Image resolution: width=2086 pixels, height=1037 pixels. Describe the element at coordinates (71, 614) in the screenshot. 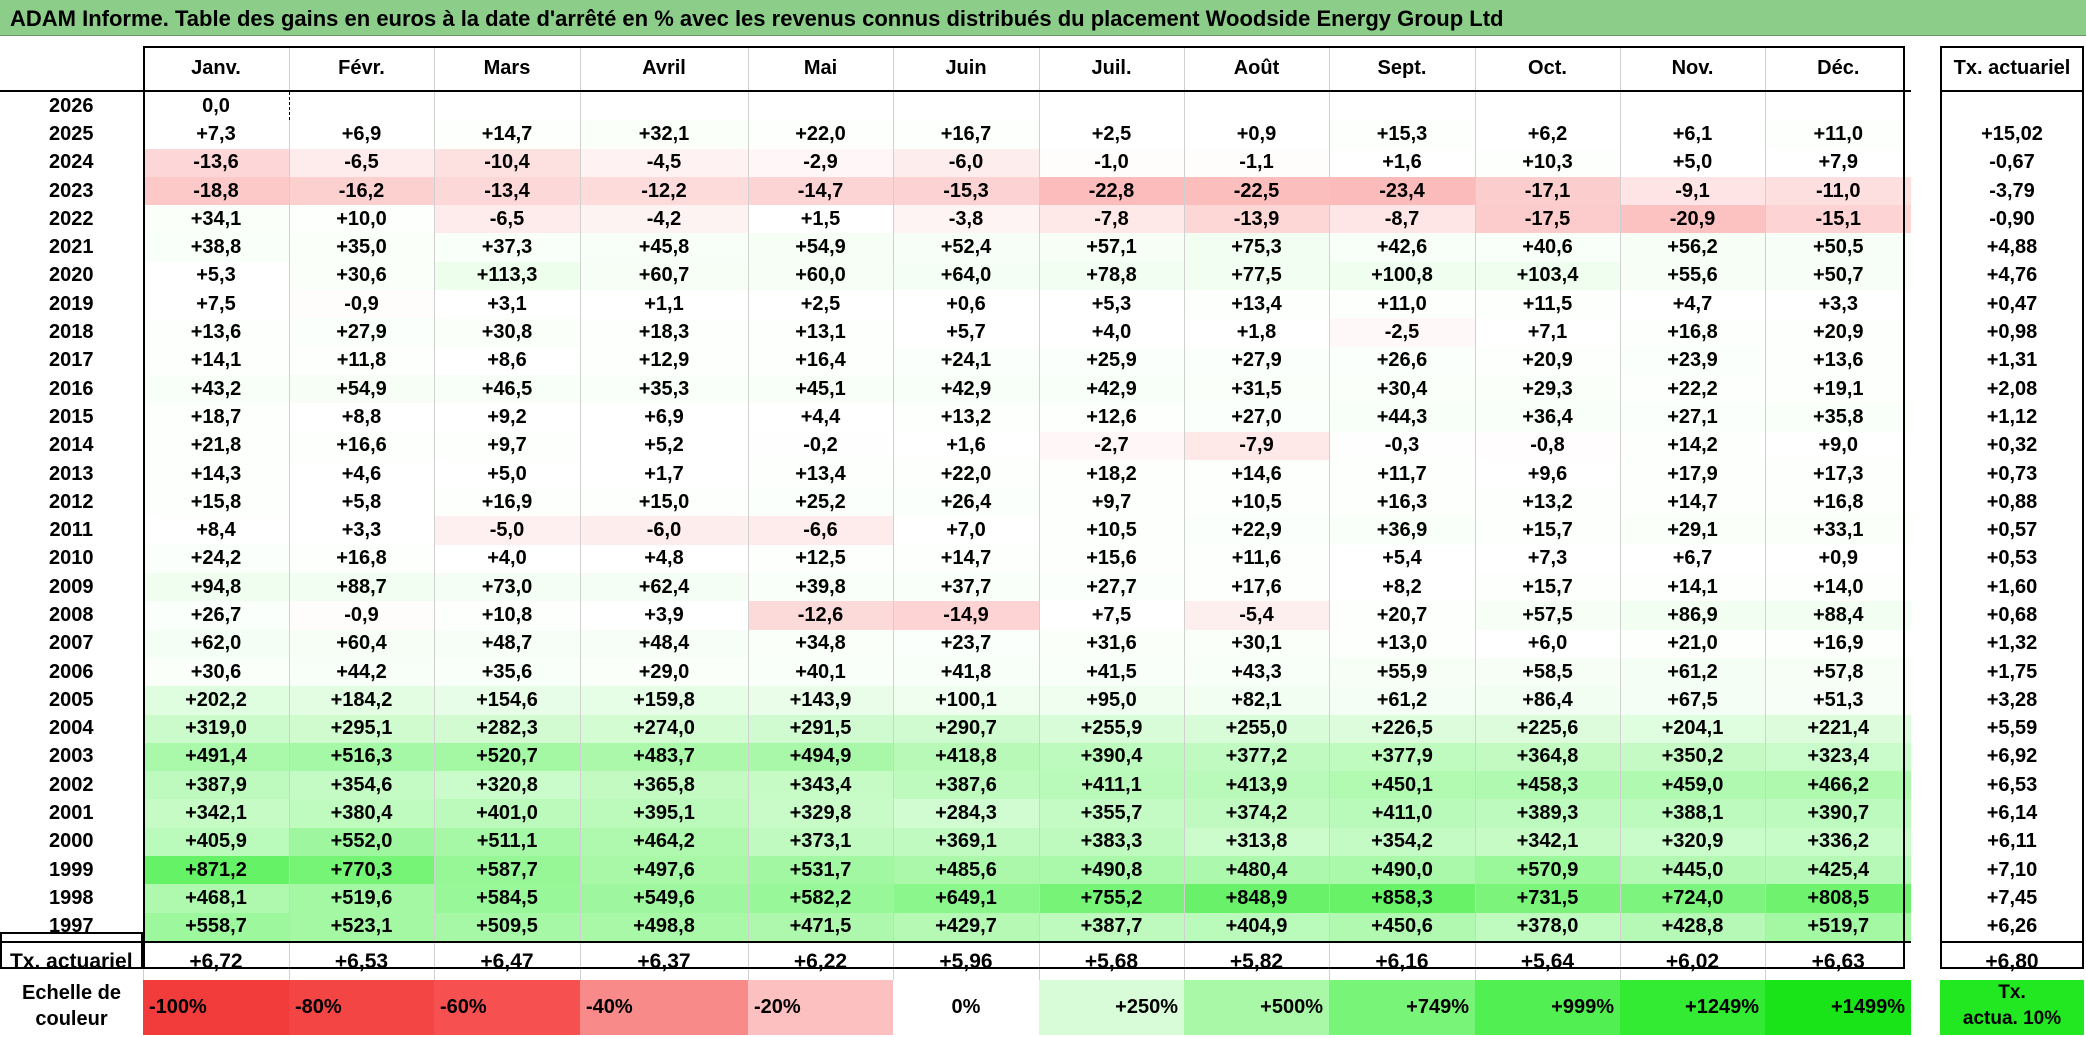

I see `year-cell: 2008` at that location.